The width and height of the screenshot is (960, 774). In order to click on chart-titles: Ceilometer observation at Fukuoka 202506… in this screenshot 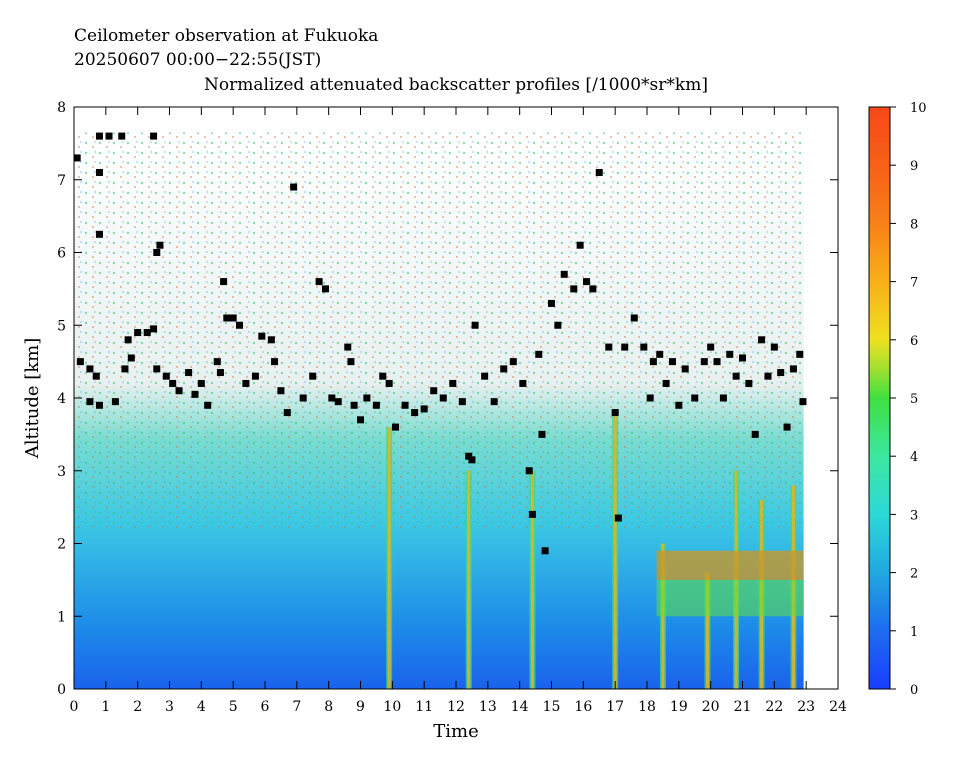, I will do `click(391, 60)`.